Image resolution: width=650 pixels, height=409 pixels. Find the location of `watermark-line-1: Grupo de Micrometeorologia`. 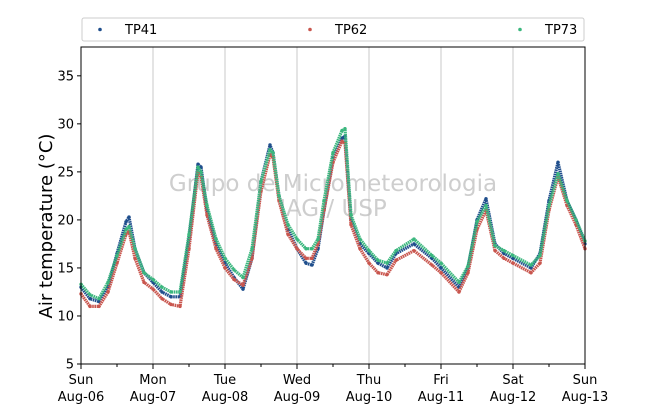

watermark-line-1: Grupo de Micrometeorologia is located at coordinates (333, 184).